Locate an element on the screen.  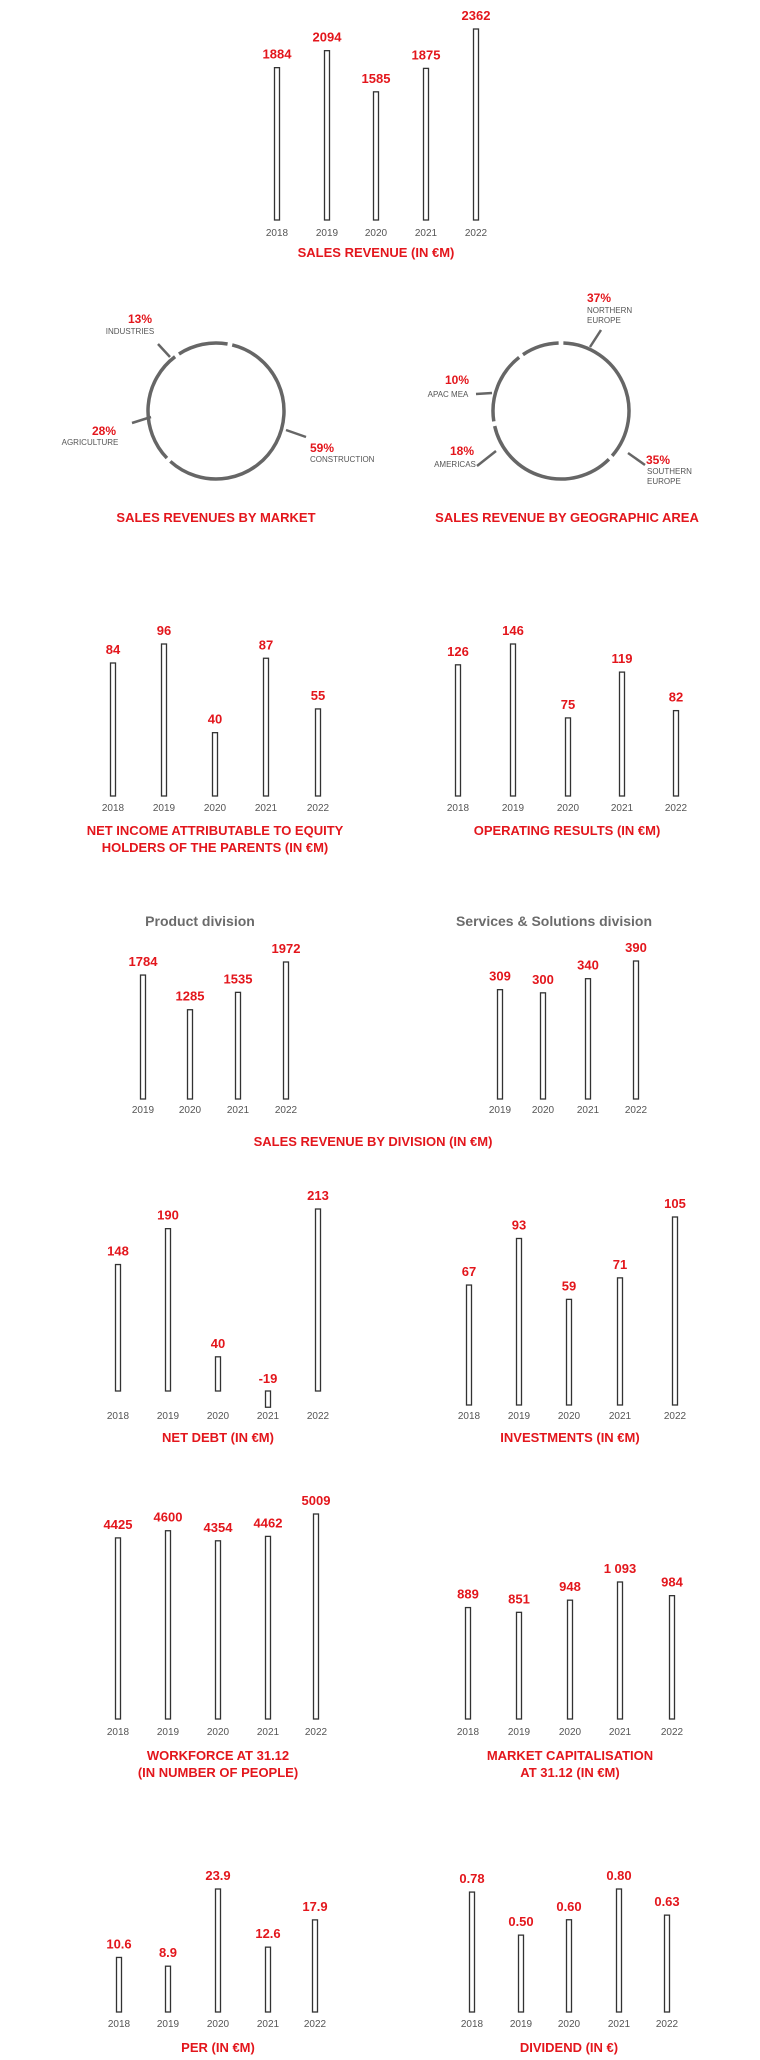
chart-title: NET INCOME ATTRIBUTABLE TO EQUITY is located at coordinates (215, 830).